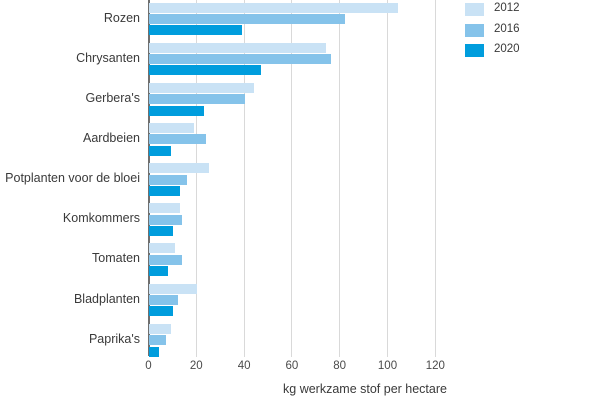 This screenshot has width=600, height=403. Describe the element at coordinates (507, 8) in the screenshot. I see `legend-label-2012: 2012` at that location.